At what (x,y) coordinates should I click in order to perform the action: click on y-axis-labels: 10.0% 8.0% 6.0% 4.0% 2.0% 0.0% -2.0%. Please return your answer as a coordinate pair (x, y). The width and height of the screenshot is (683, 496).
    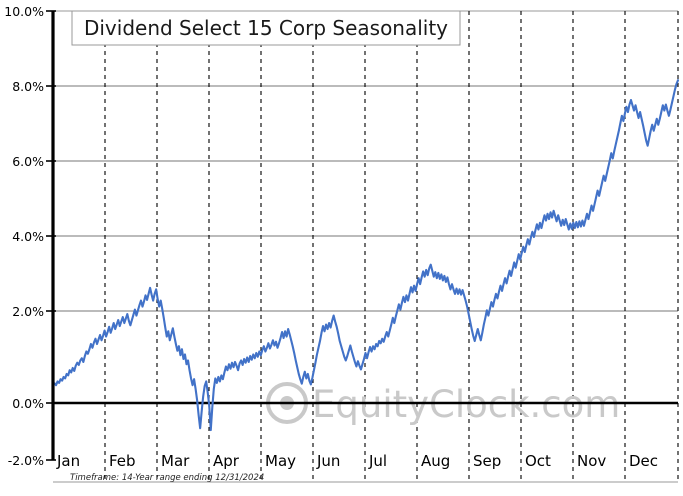
    Looking at the image, I should click on (24, 236).